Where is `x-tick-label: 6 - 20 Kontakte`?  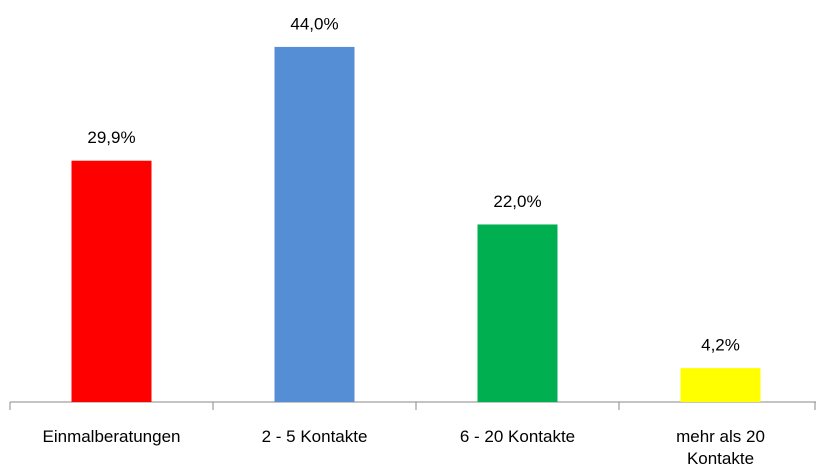 x-tick-label: 6 - 20 Kontakte is located at coordinates (517, 436).